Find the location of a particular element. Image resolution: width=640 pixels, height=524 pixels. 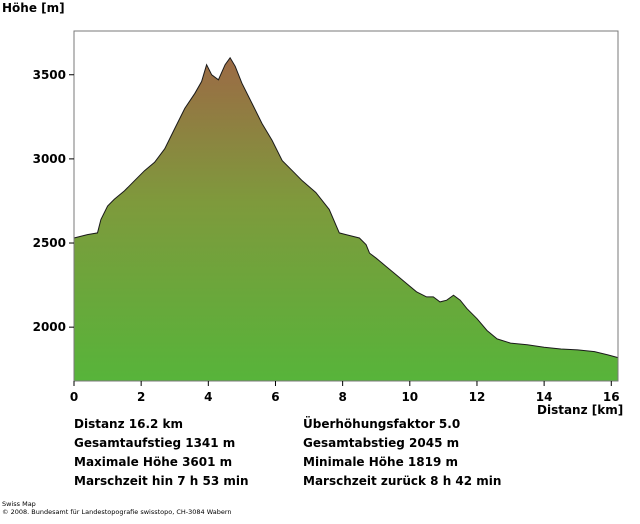

y-axis-label: Höhe [m] is located at coordinates (33, 8).